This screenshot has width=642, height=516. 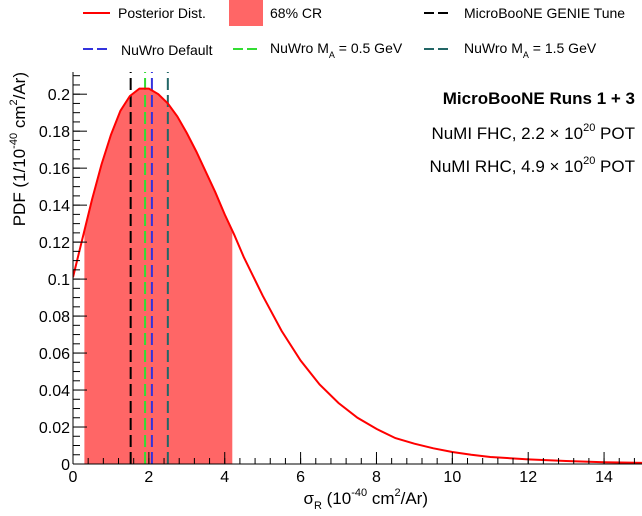 I want to click on legend-nuwro-05-label: NuWro MA = 0.5 GeV, so click(x=336, y=50).